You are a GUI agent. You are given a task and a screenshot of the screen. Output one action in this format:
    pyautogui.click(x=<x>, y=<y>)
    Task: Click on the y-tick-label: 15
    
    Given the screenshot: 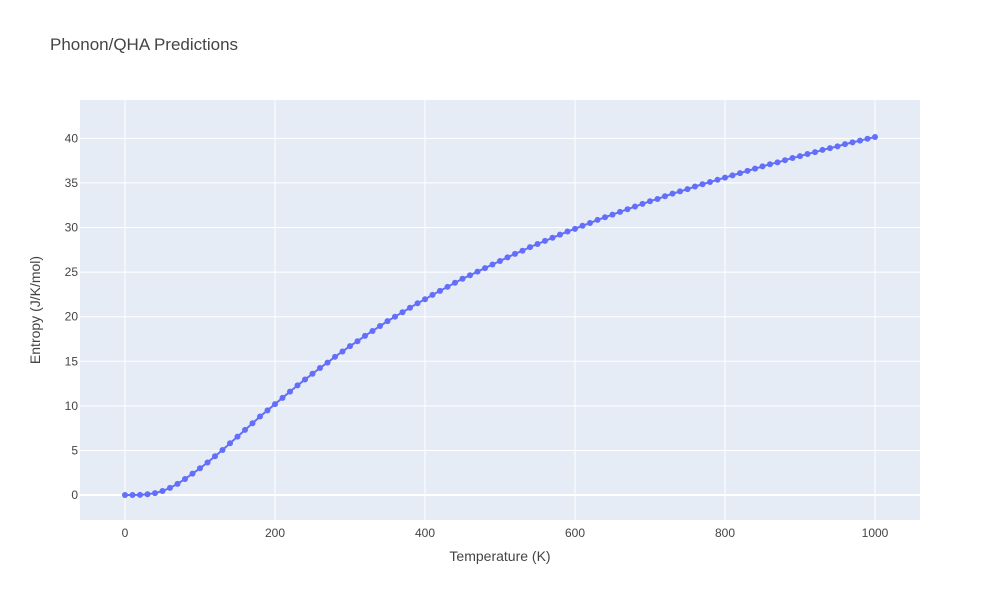 What is the action you would take?
    pyautogui.click(x=72, y=361)
    